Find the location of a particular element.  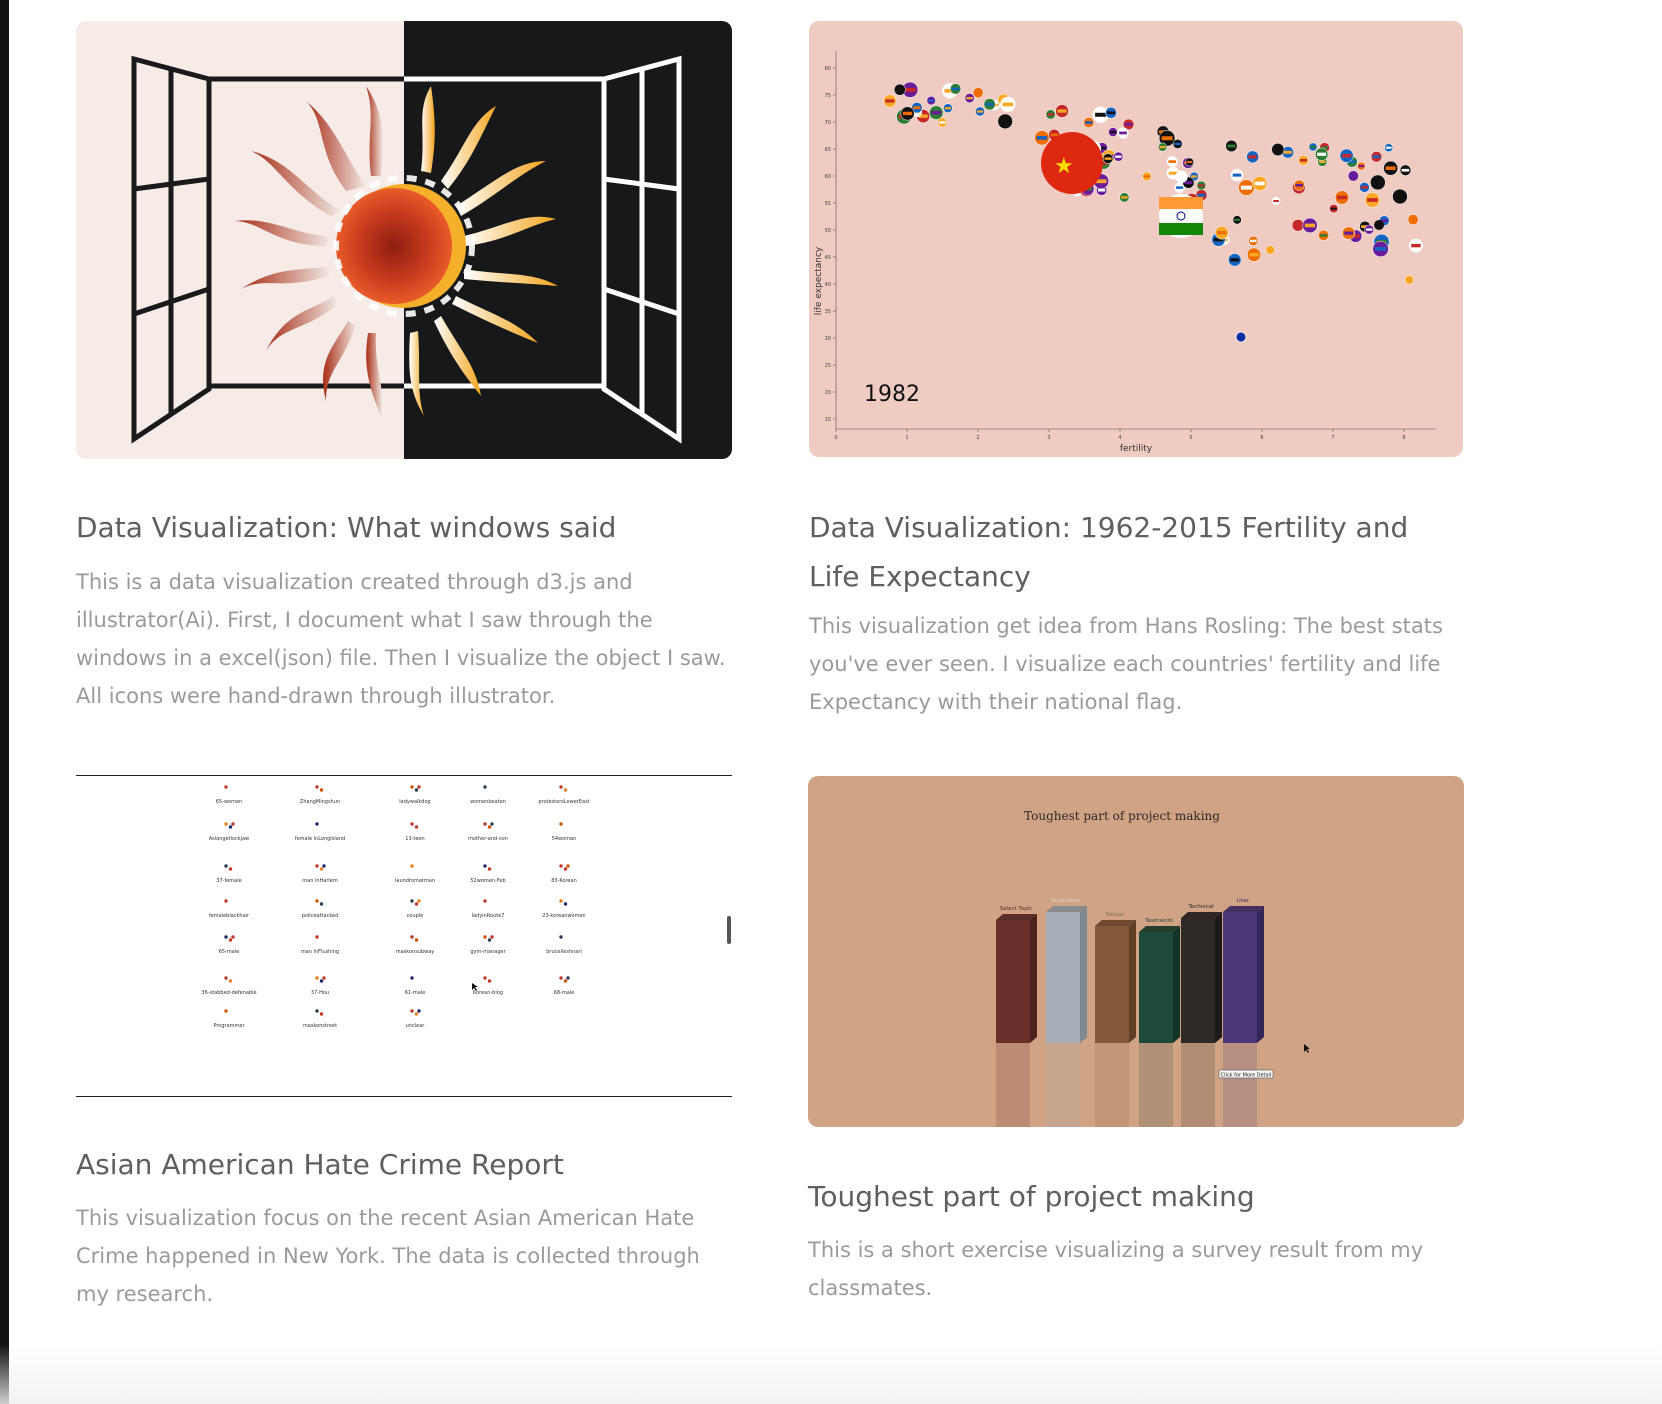

y-tick-label: 80 is located at coordinates (828, 69).